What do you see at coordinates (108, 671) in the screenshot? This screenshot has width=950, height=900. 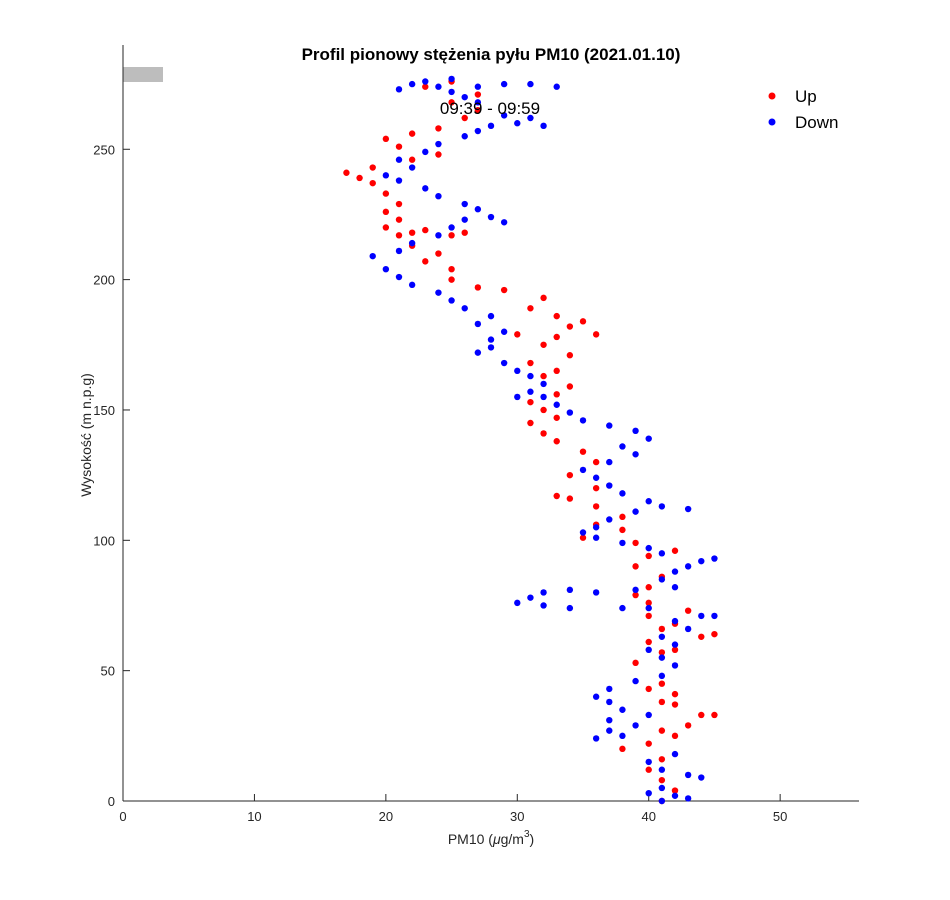 I see `y-tick-label: 50` at bounding box center [108, 671].